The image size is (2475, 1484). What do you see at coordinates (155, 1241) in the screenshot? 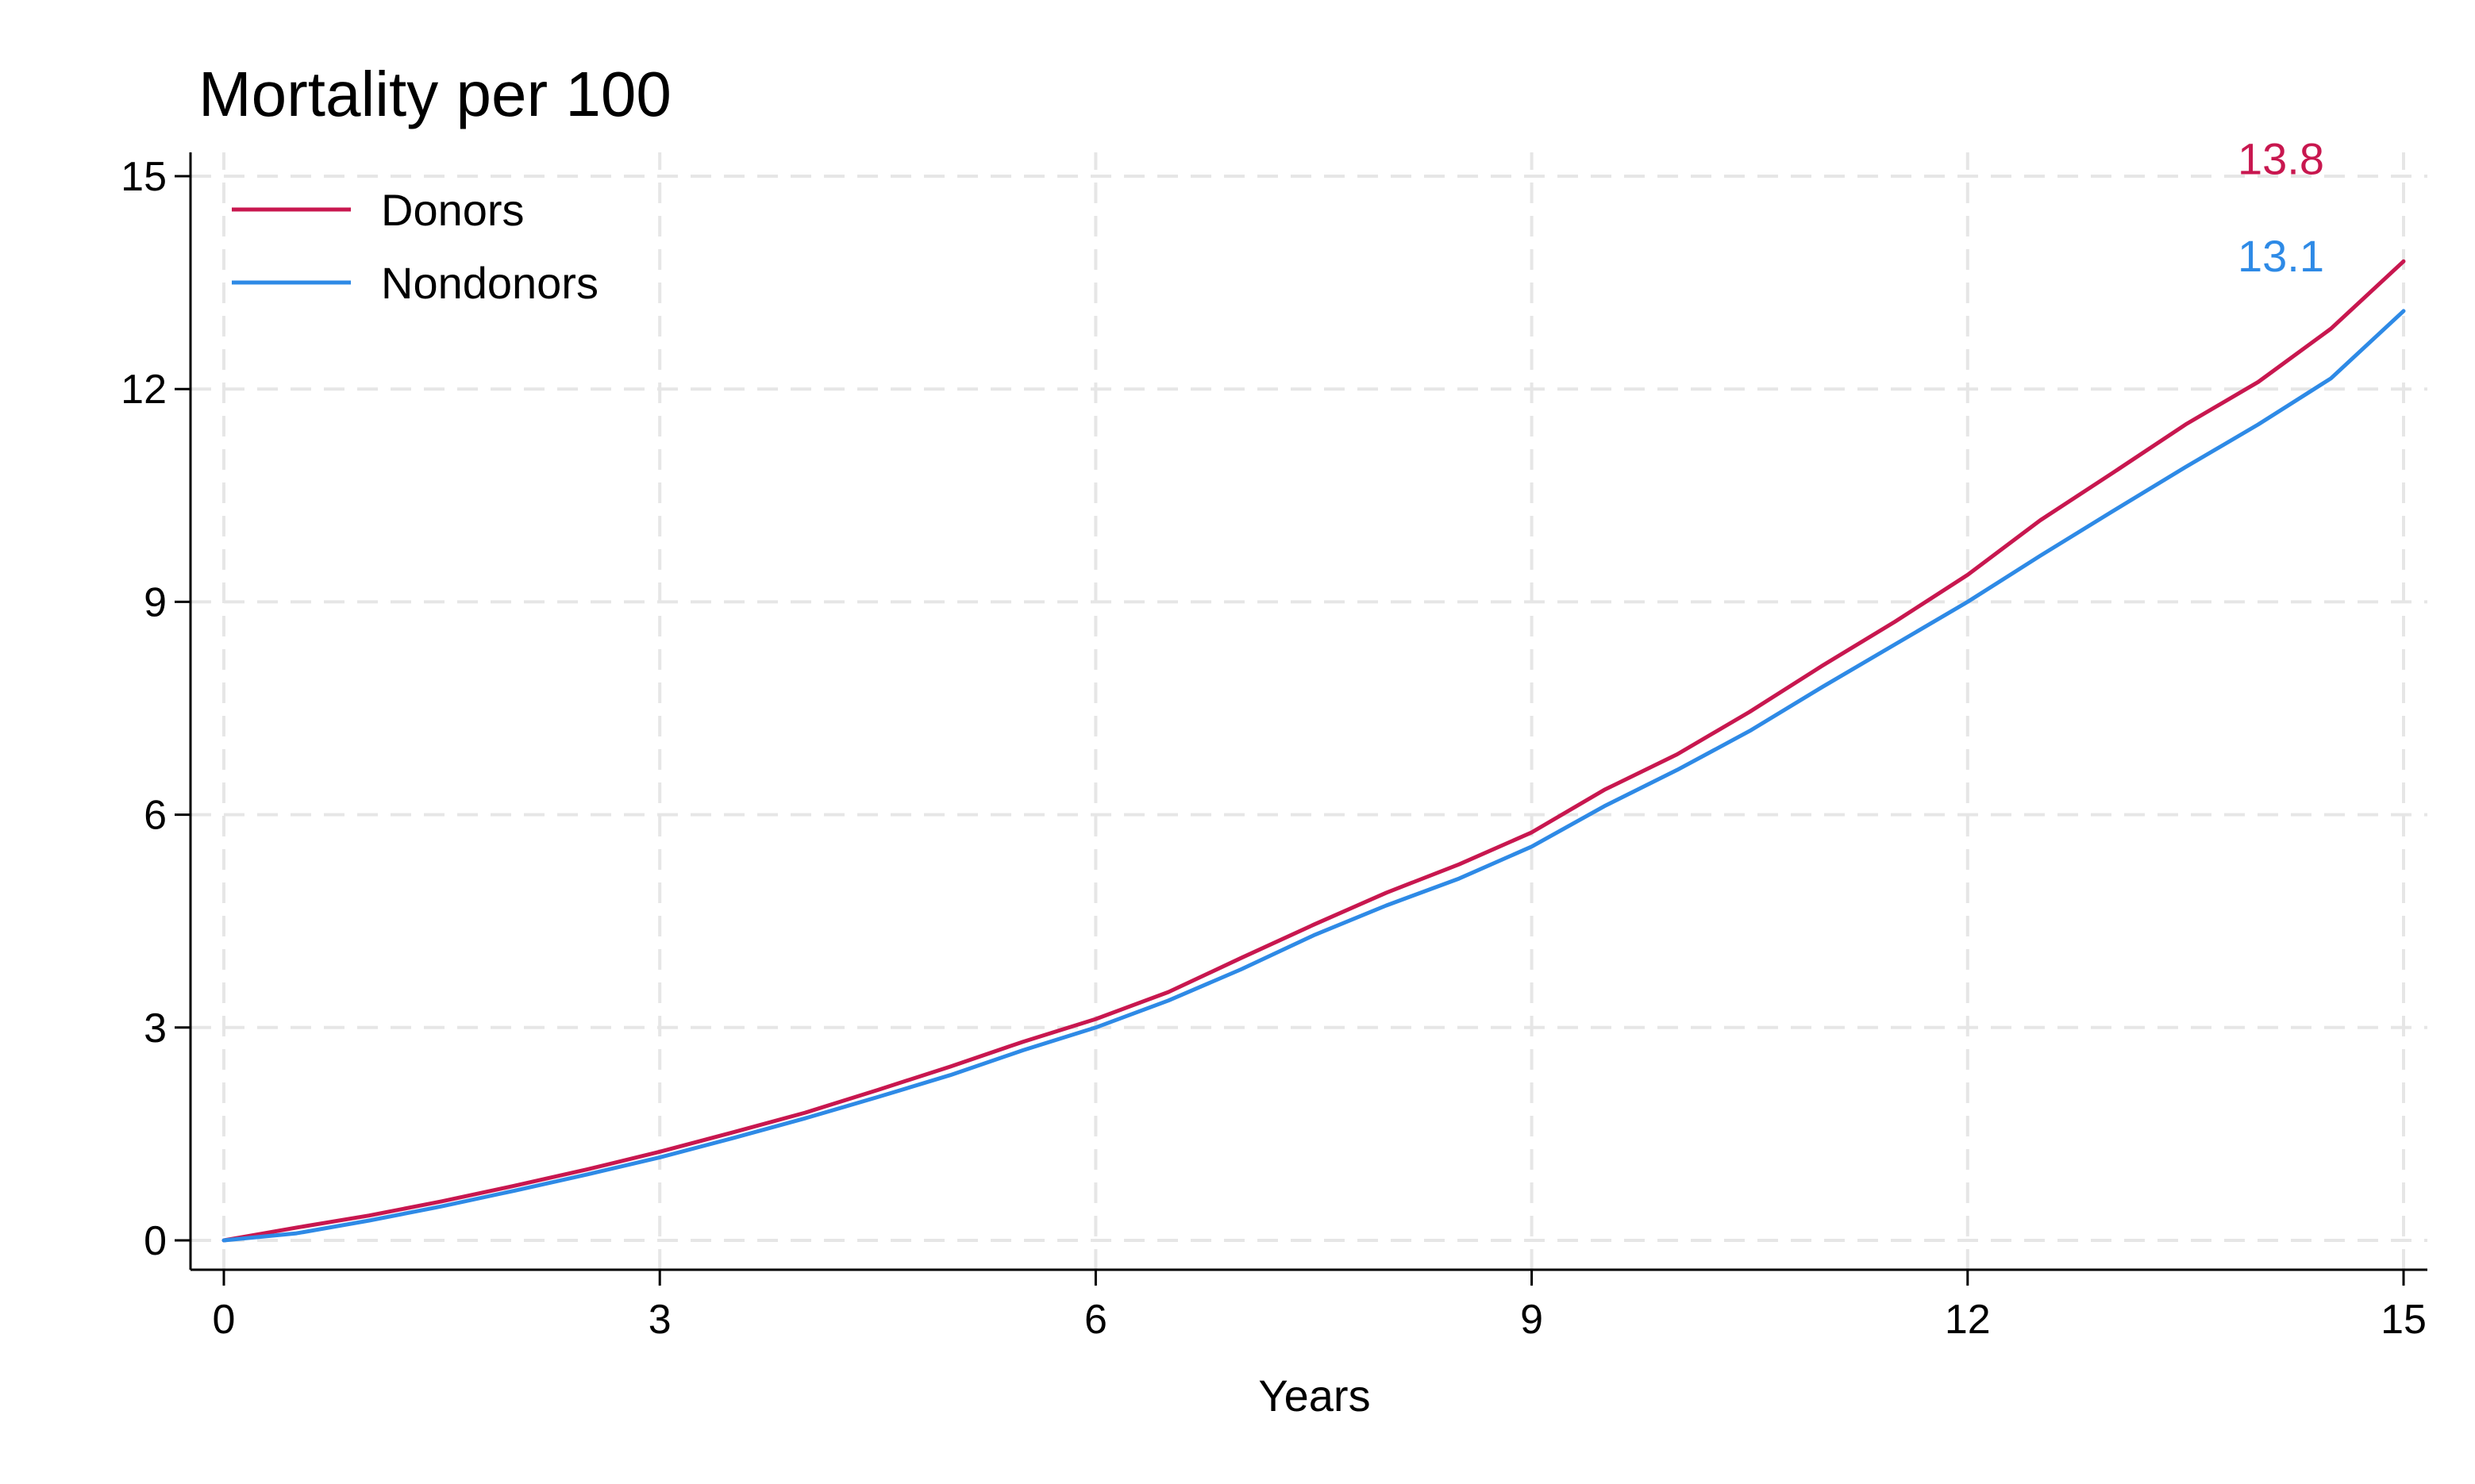
I see `y-tick-label: 0` at bounding box center [155, 1241].